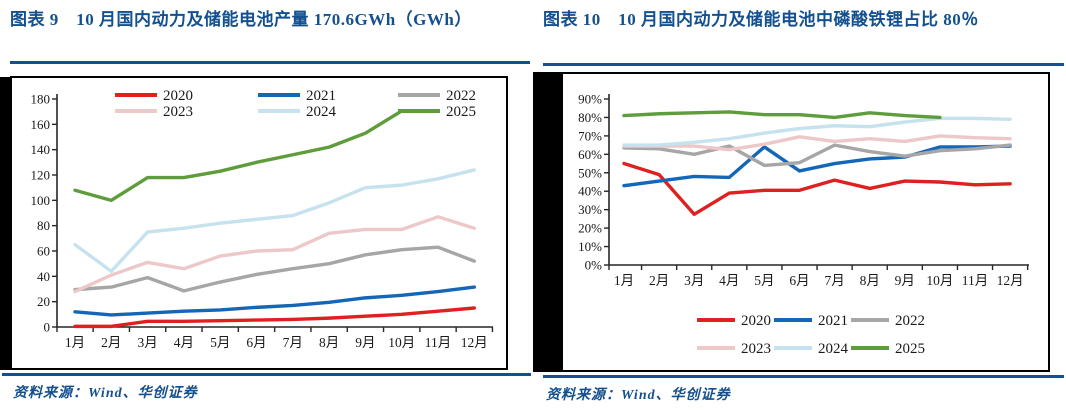  Describe the element at coordinates (43, 276) in the screenshot. I see `svg-text: 40` at that location.